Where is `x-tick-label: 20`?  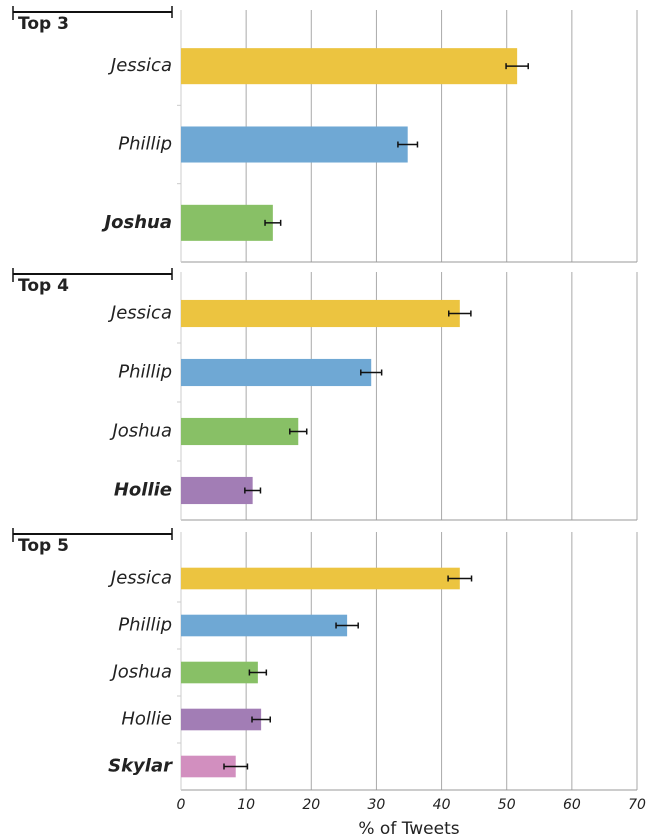
x-tick-label: 20 is located at coordinates (311, 805).